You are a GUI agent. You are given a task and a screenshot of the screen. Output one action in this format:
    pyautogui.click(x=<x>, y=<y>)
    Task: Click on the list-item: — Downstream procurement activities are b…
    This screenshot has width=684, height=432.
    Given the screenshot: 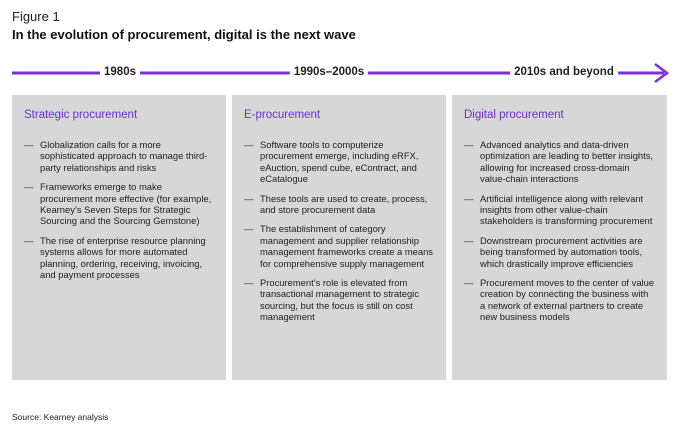 What is the action you would take?
    pyautogui.click(x=559, y=252)
    